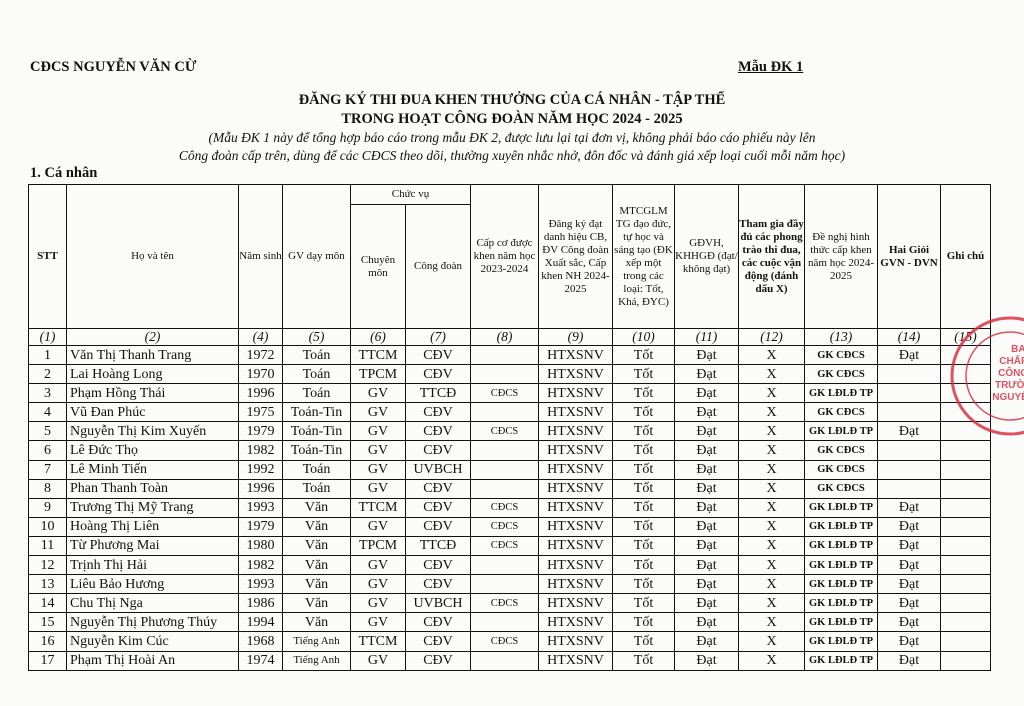  I want to click on column-number: (12), so click(771, 337).